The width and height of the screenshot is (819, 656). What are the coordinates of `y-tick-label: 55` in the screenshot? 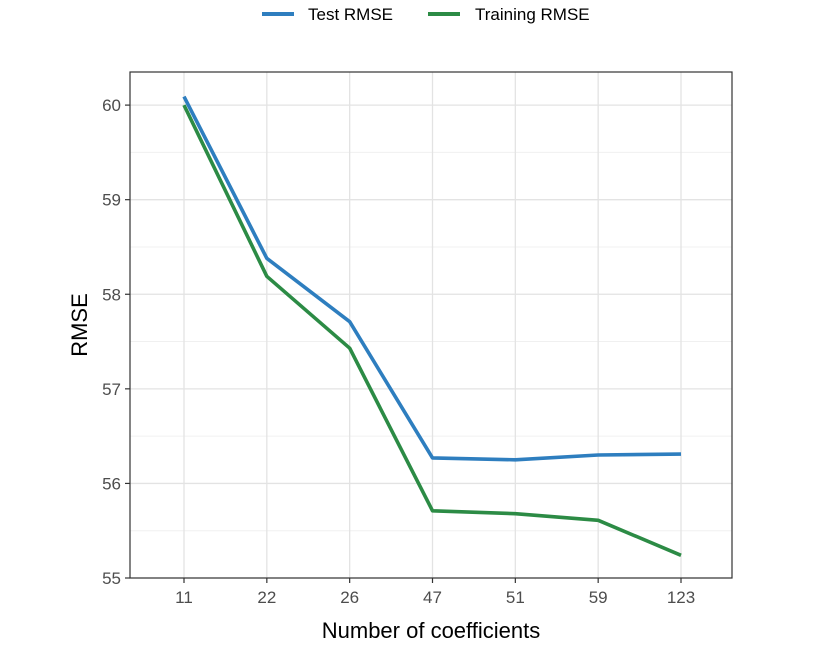 It's located at (111, 578).